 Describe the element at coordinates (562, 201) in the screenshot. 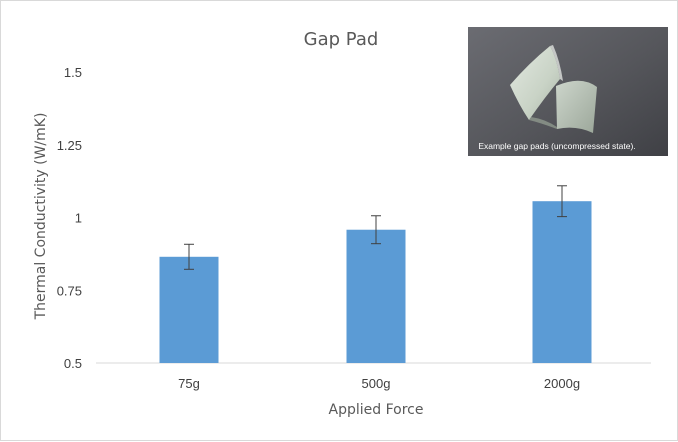

I see `error-bar-2000g` at that location.